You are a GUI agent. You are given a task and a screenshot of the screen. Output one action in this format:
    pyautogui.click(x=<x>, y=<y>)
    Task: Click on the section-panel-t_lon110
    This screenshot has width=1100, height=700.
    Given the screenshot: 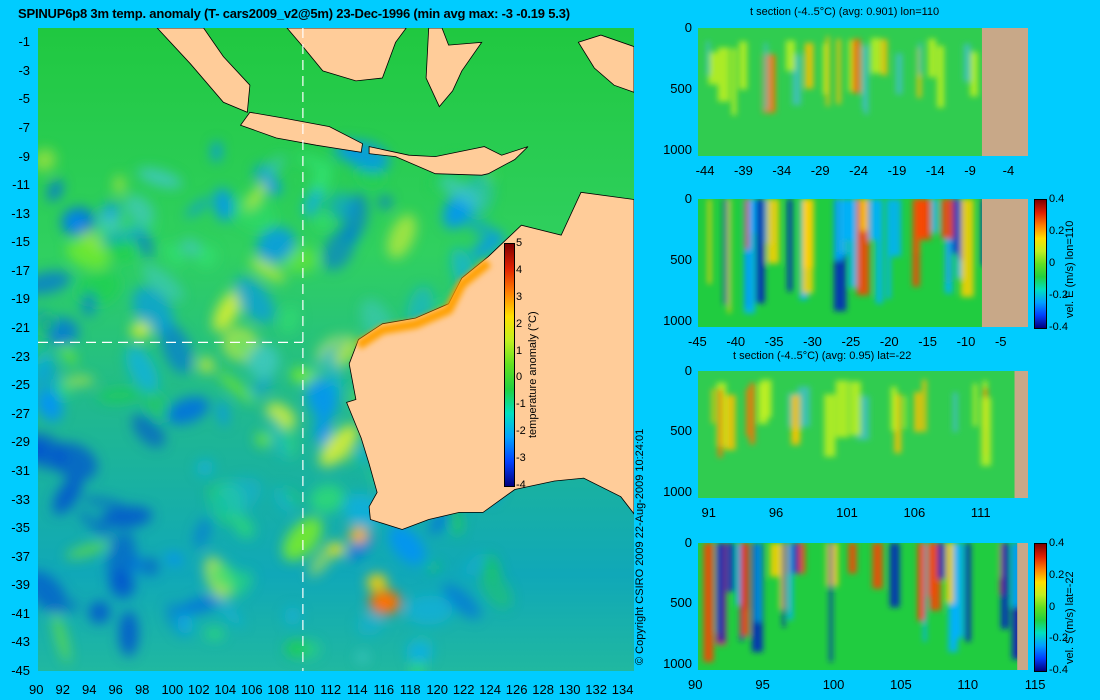 What is the action you would take?
    pyautogui.click(x=863, y=92)
    